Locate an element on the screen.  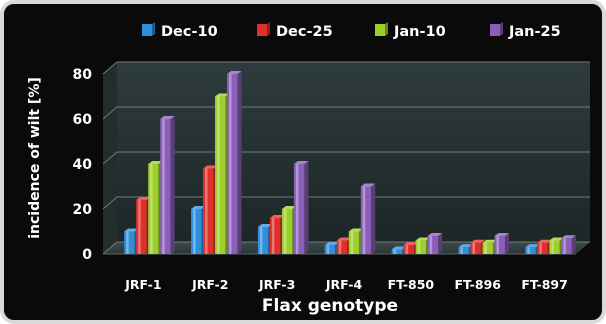
y-axis-title: incidence of wilt [%] is located at coordinates (35, 158).